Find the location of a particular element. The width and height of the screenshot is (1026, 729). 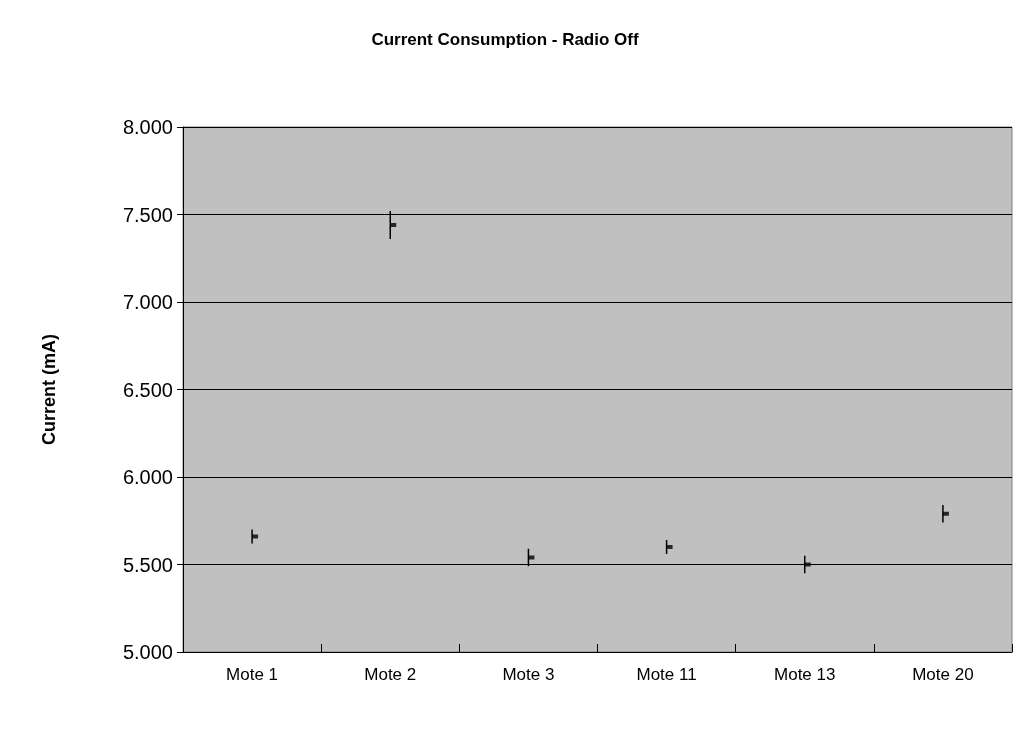

y-axis-title: Current (mA) is located at coordinates (49, 389).